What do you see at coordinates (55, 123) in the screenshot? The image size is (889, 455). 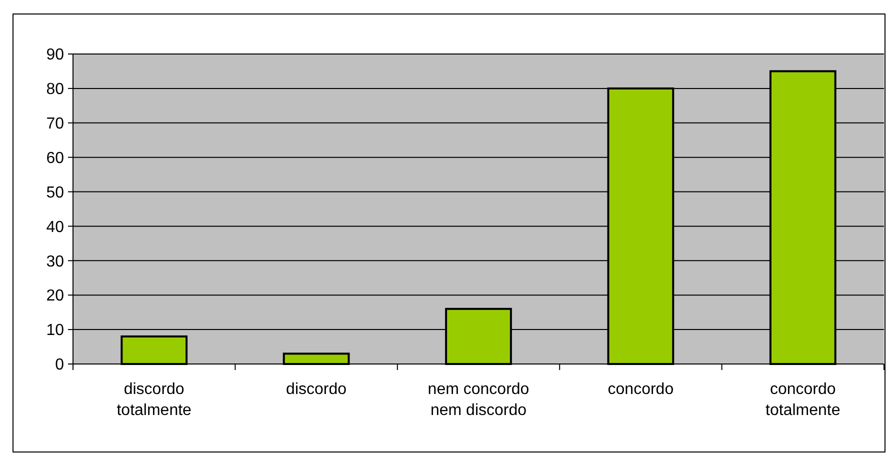 I see `y-tick-label: 70` at bounding box center [55, 123].